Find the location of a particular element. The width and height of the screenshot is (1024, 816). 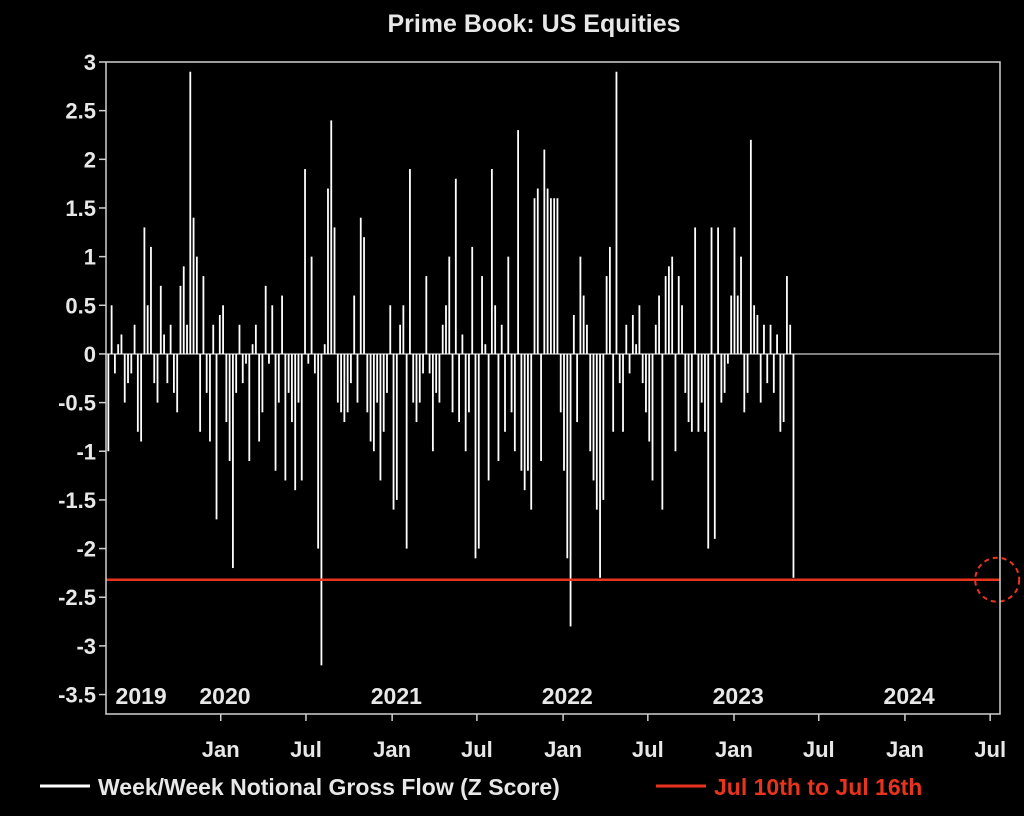

y-tick-label: 0.5 is located at coordinates (80, 305).